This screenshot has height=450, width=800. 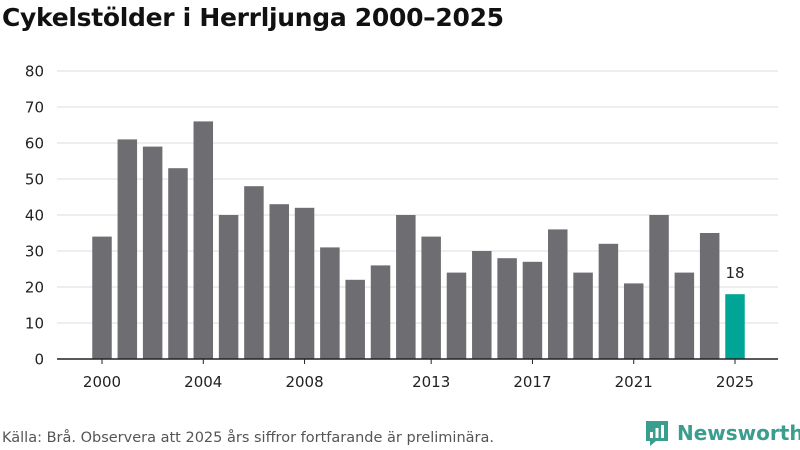 What do you see at coordinates (684, 315) in the screenshot?
I see `bar-2023` at bounding box center [684, 315].